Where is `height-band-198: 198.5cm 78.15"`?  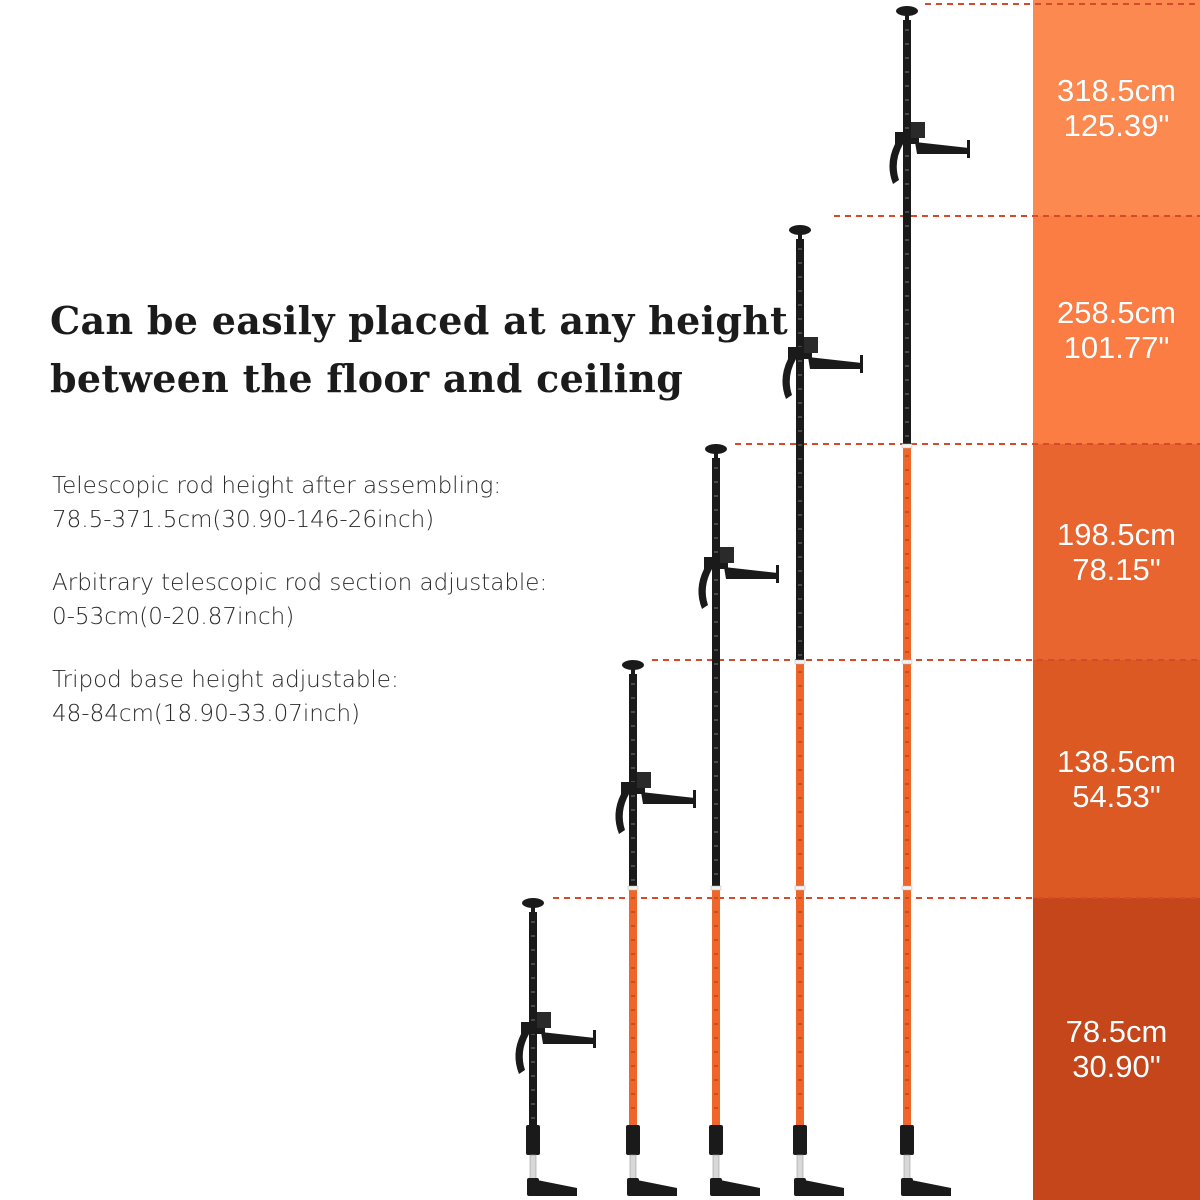 height-band-198: 198.5cm 78.15" is located at coordinates (1116, 552).